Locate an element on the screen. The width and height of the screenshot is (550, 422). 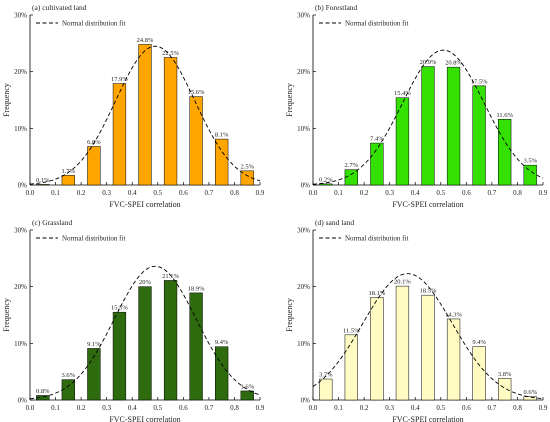
bar-value-label: 8.1% is located at coordinates (222, 135).